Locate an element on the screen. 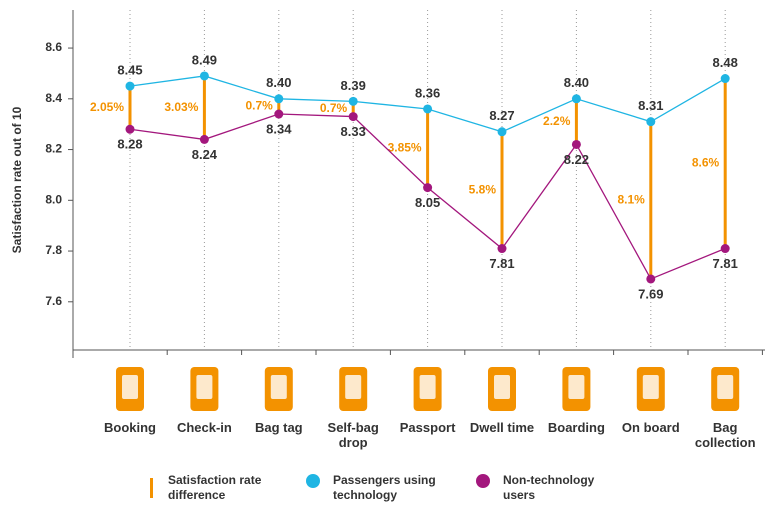 This screenshot has width=767, height=508. data-label: 8.45 is located at coordinates (129, 70).